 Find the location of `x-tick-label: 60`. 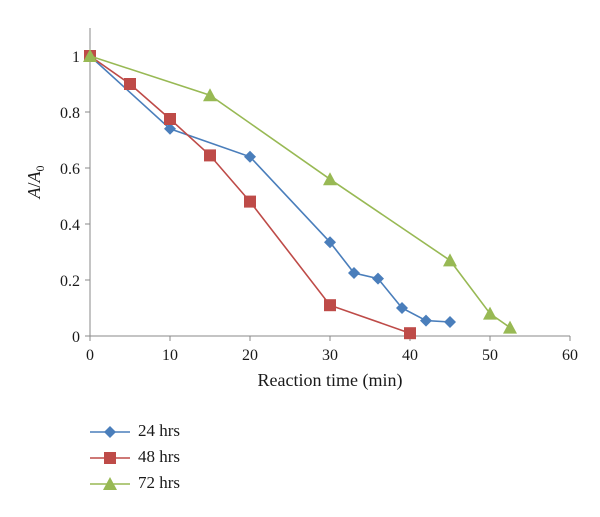

x-tick-label: 60 is located at coordinates (570, 355).